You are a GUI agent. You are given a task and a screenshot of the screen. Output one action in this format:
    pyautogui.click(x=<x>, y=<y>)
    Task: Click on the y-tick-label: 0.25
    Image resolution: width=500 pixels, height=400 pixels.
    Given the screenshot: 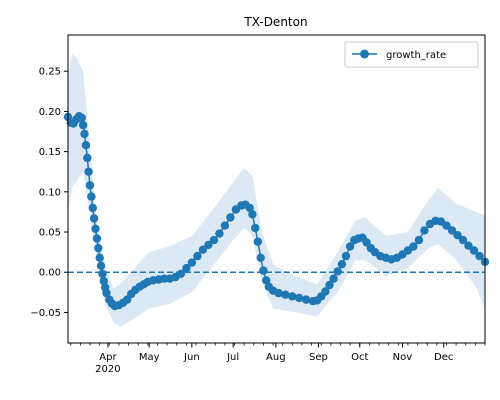 What is the action you would take?
    pyautogui.click(x=50, y=72)
    